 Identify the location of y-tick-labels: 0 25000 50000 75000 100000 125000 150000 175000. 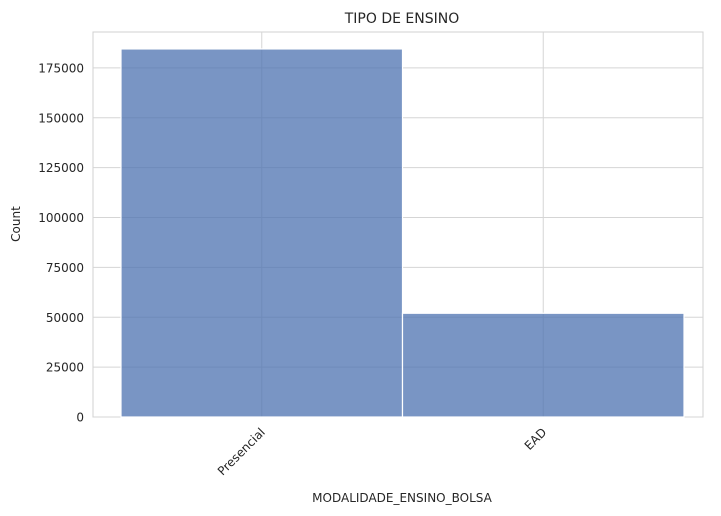
(61, 242).